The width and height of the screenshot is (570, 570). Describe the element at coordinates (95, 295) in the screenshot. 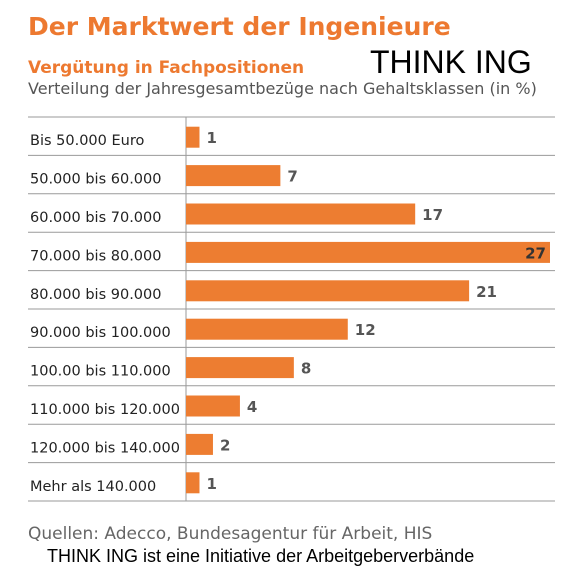

I see `category-label: 80.000 bis 90.000` at that location.